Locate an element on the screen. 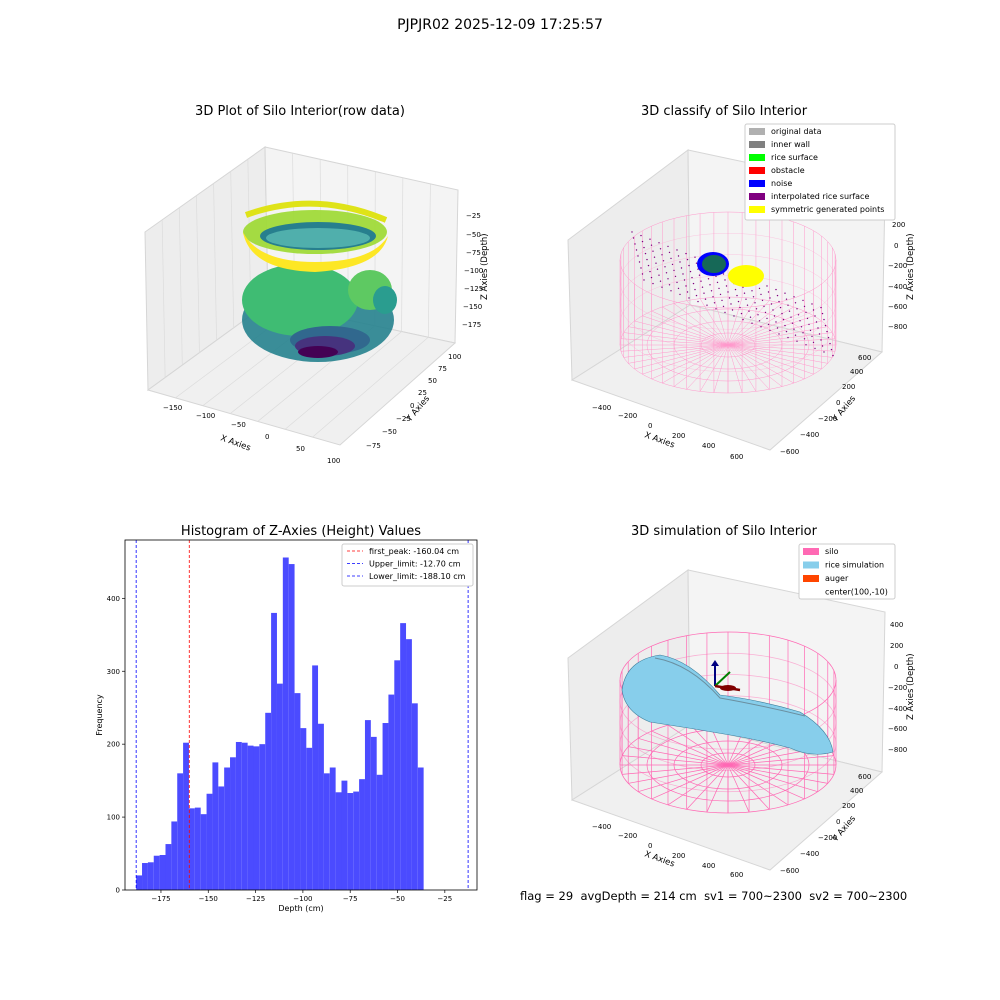 The height and width of the screenshot is (1000, 1000). histogram-ylabel: Frequency is located at coordinates (99, 715).